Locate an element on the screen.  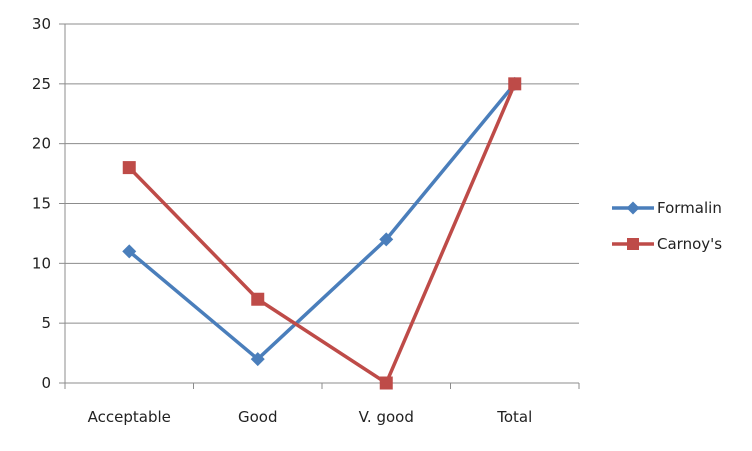
legend: Formalin Carnoy's is located at coordinates (667, 226).